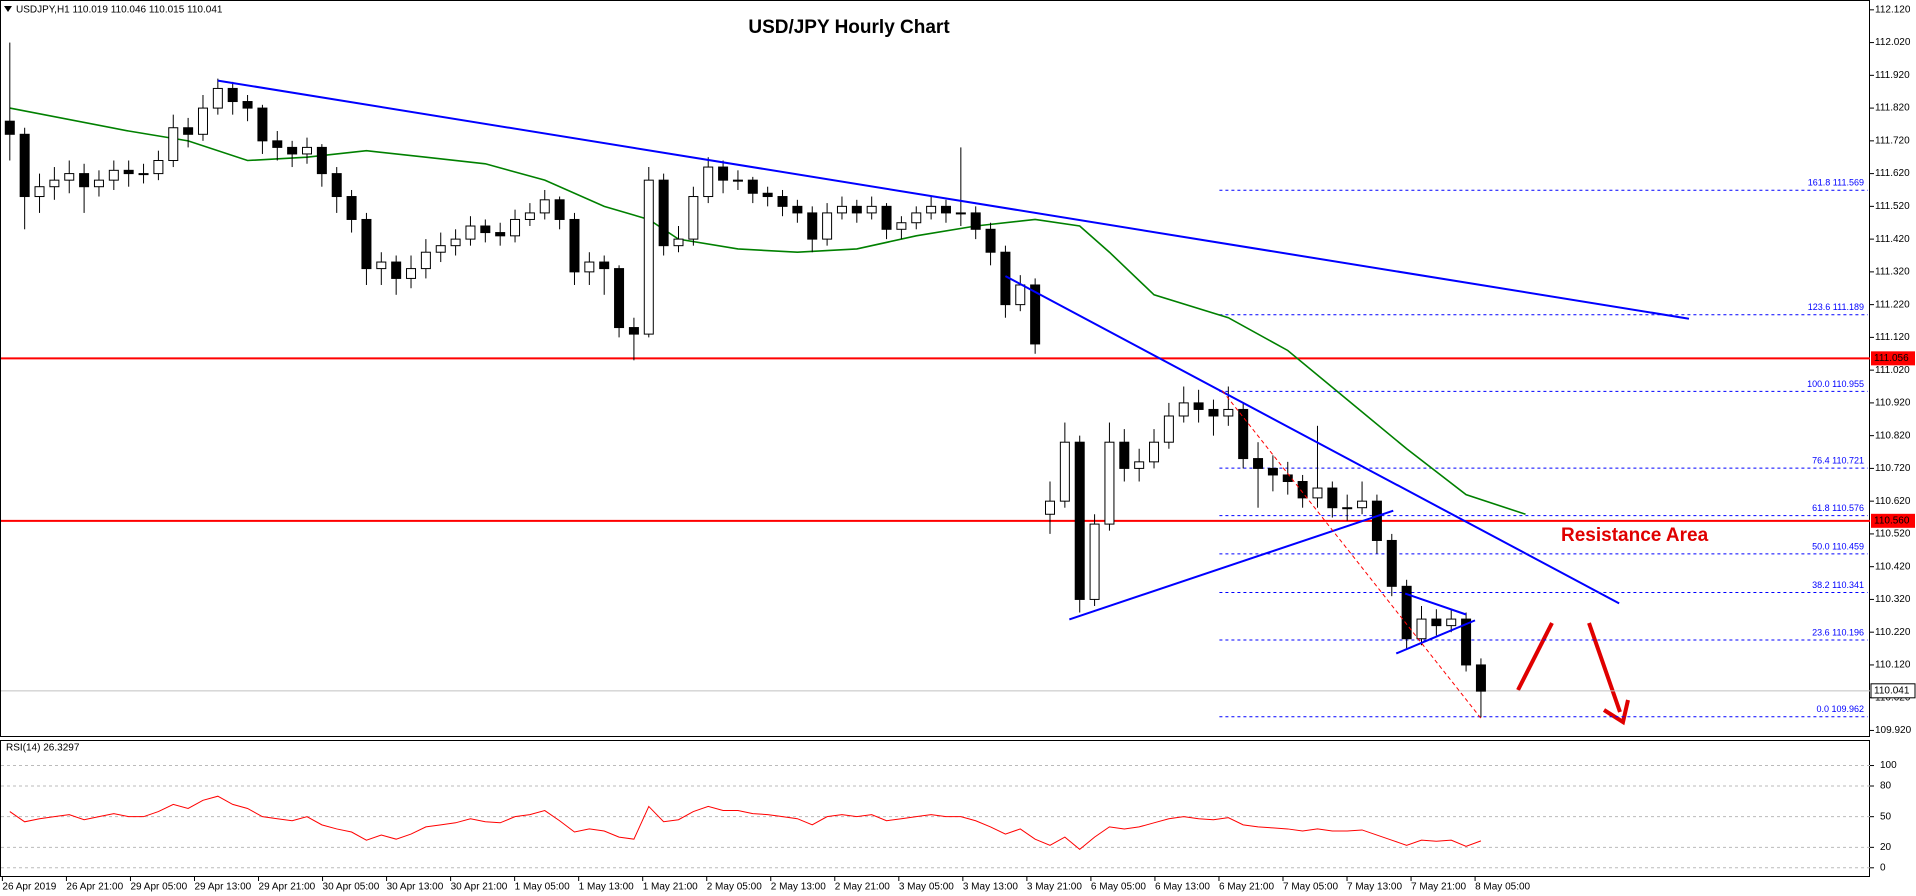  Describe the element at coordinates (1892, 370) in the screenshot. I see `y-tick-label: 111.020` at that location.